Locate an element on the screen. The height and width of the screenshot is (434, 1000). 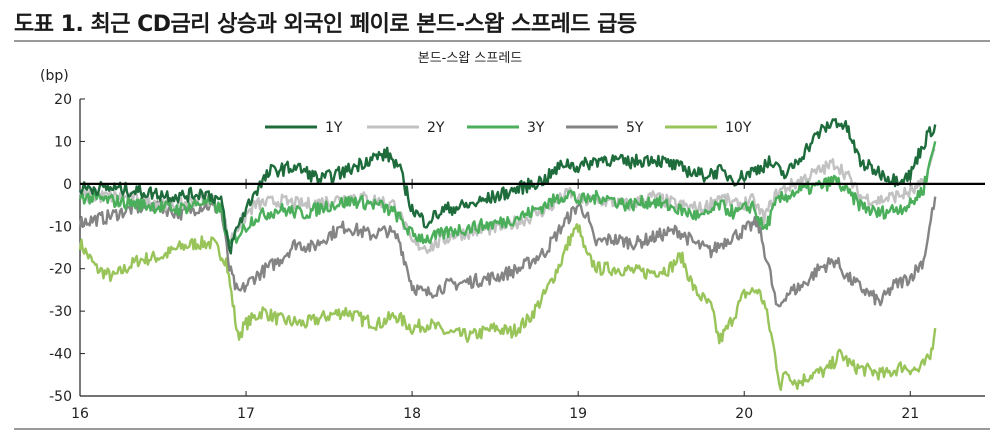
y-tick-label: 10 is located at coordinates (63, 142).